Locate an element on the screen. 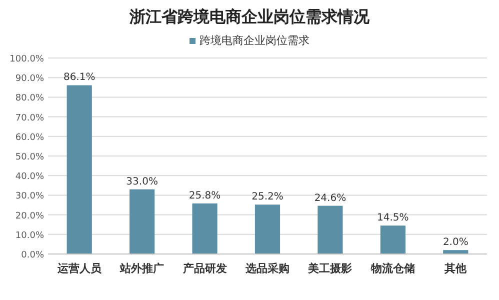 Image resolution: width=499 pixels, height=300 pixels. data-label: 25.8% is located at coordinates (204, 196).